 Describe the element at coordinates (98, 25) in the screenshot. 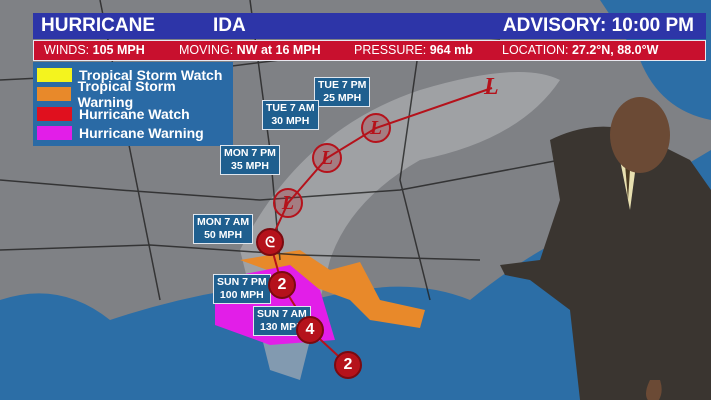

I see `storm-type: HURRICANE` at that location.